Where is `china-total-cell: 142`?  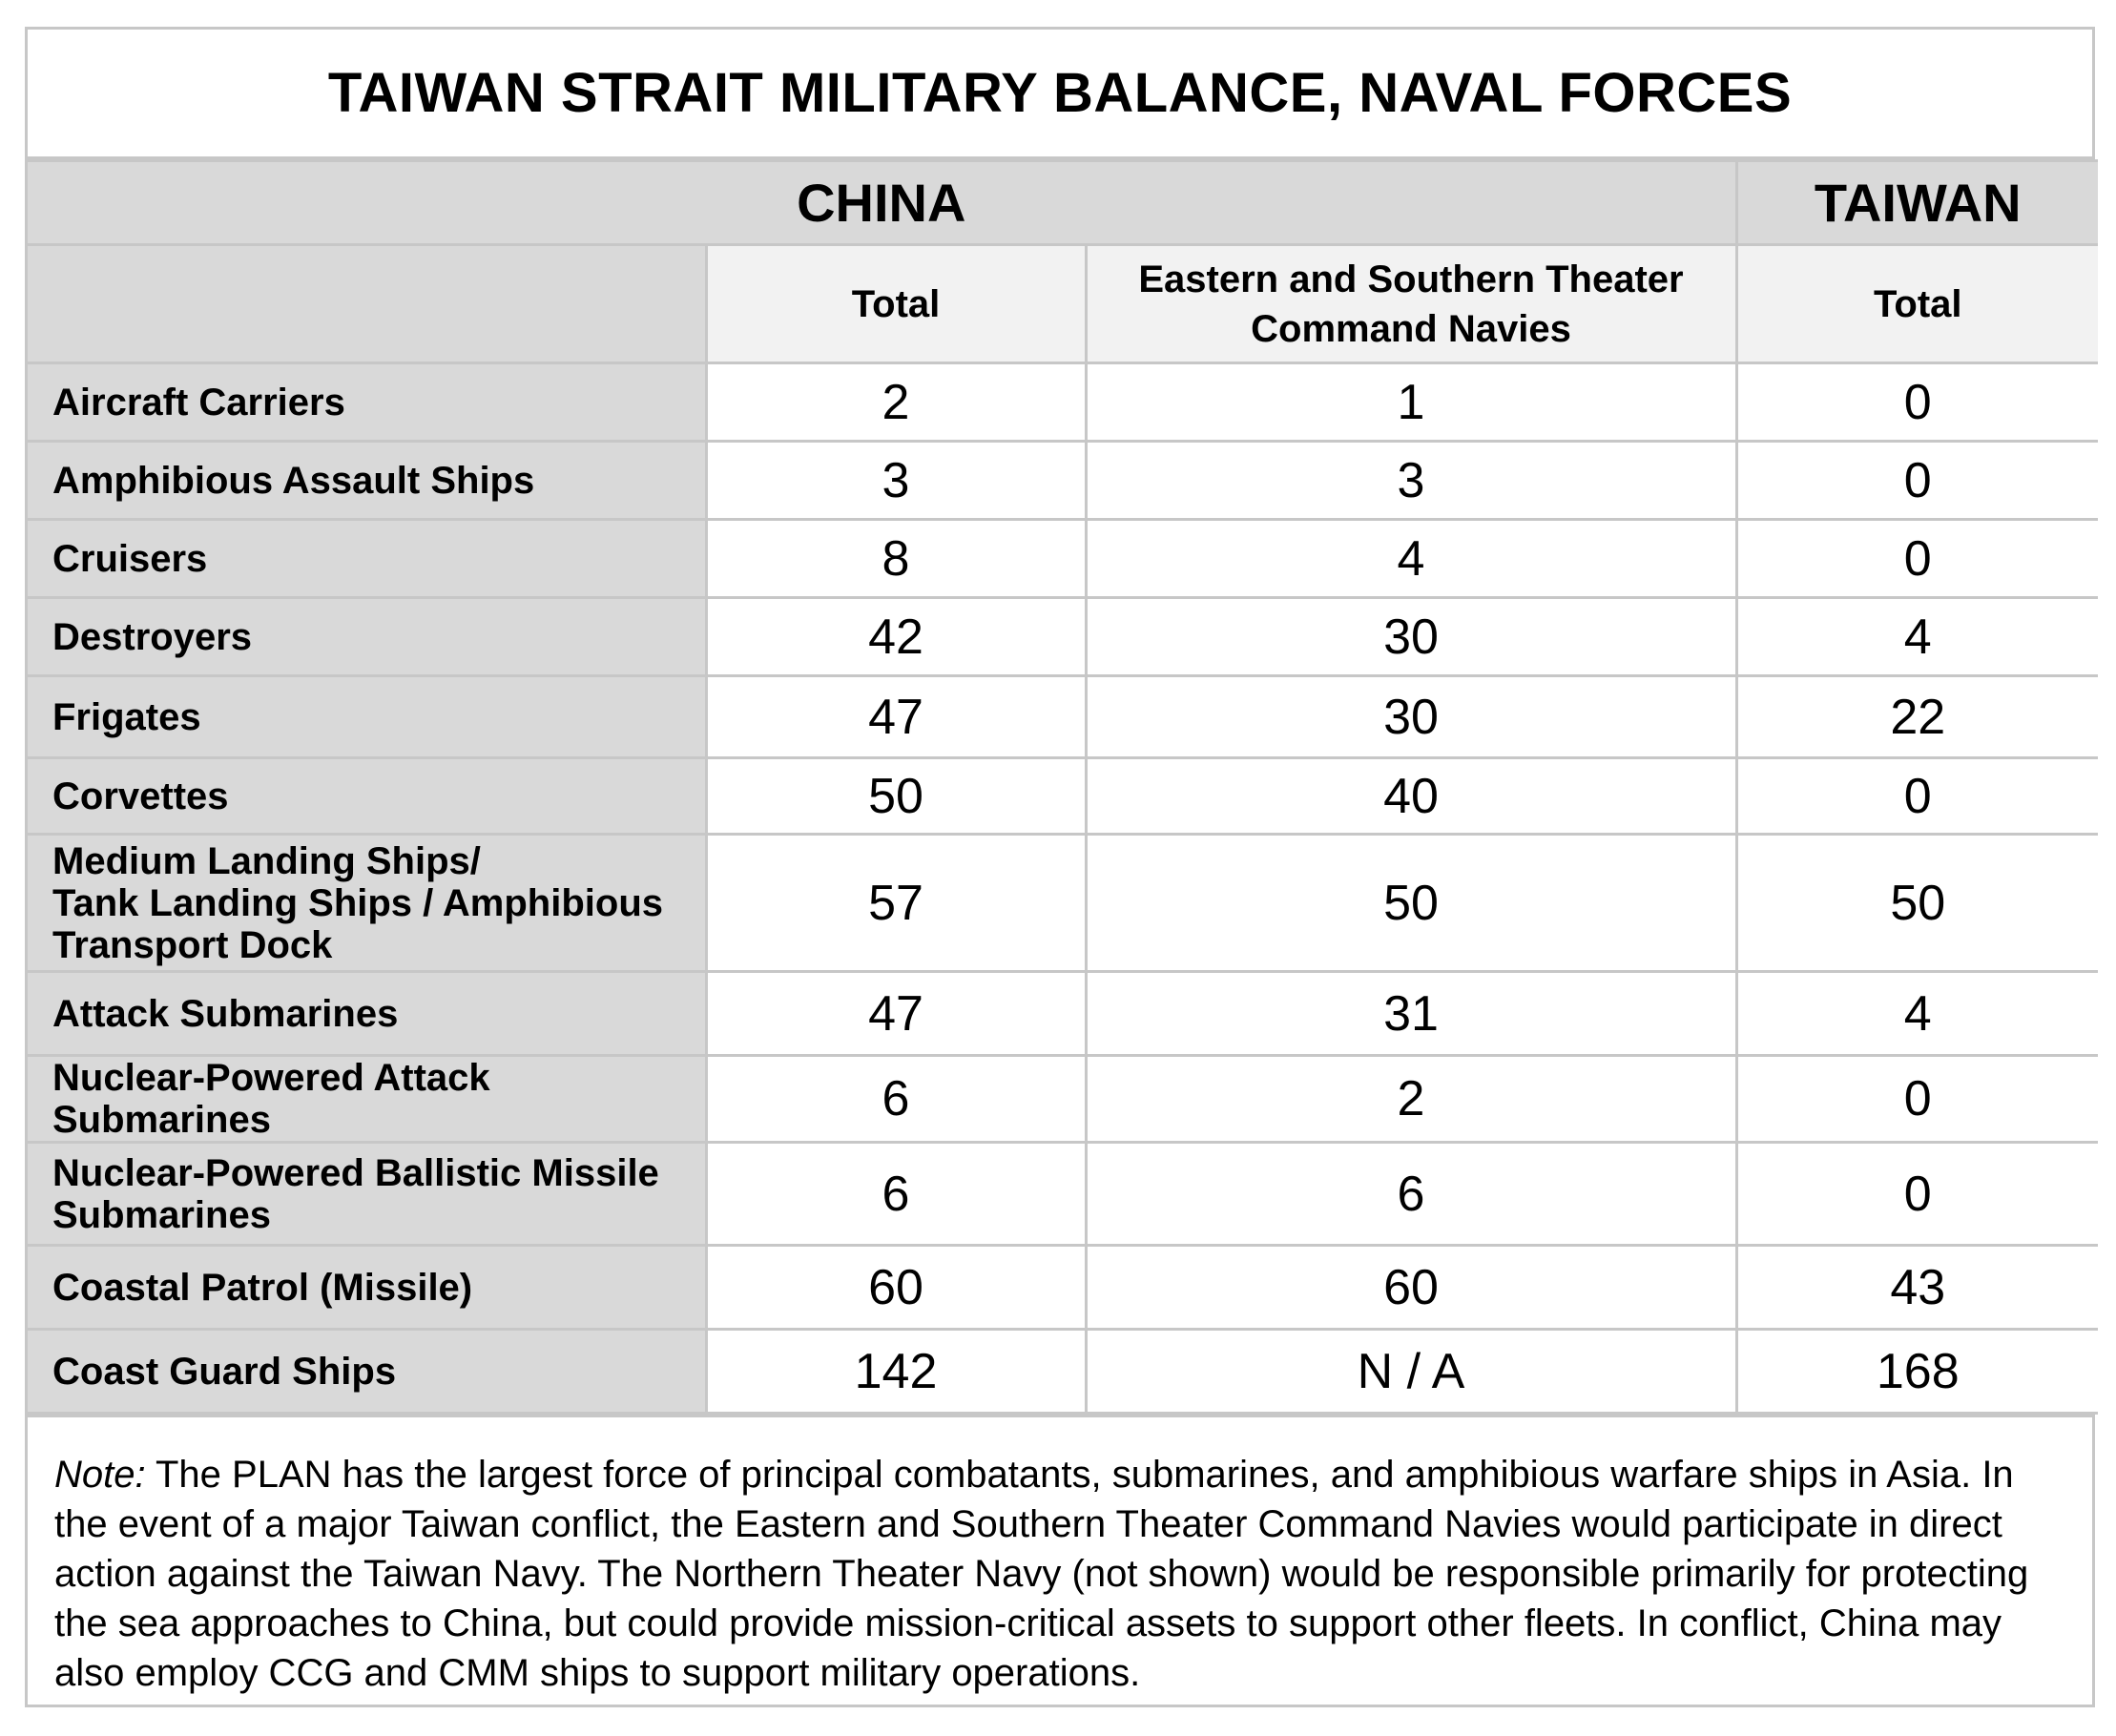
china-total-cell: 142 is located at coordinates (896, 1371).